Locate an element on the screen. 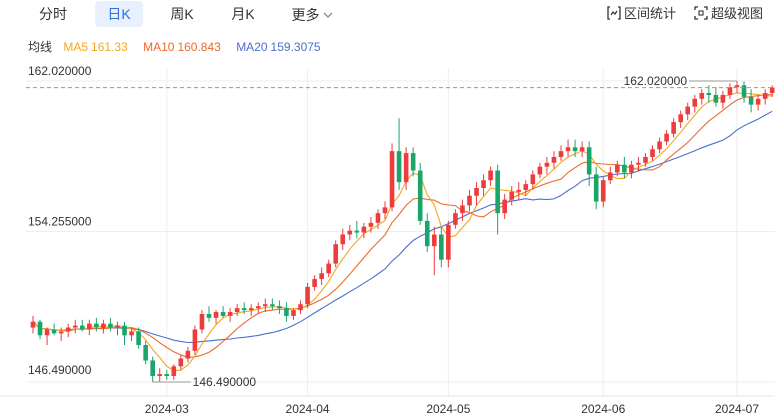 The height and width of the screenshot is (416, 775). ma5-value: 161.33 is located at coordinates (109, 47).